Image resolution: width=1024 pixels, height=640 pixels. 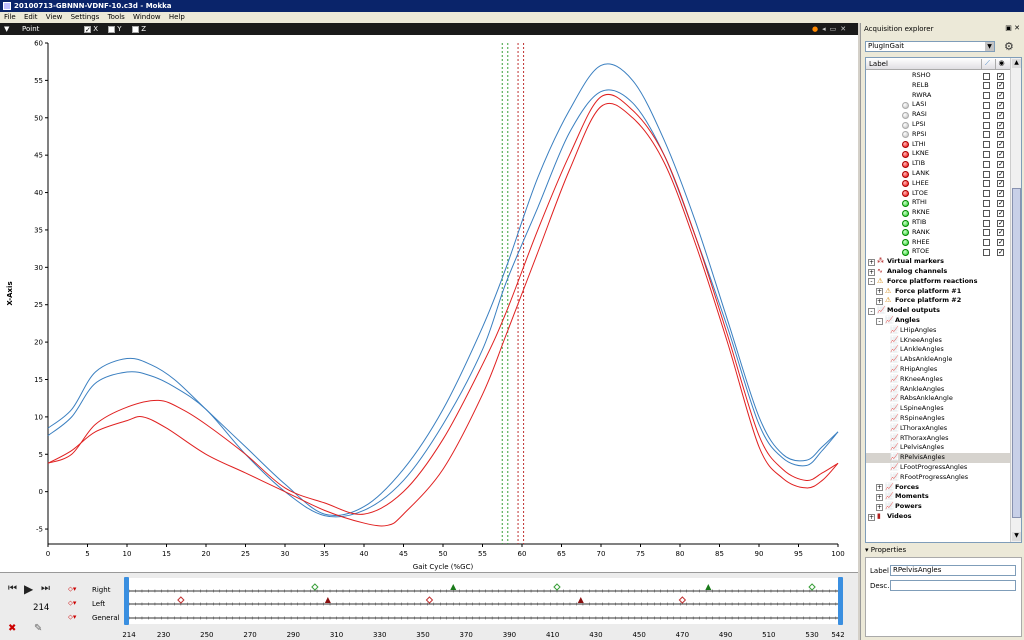 What do you see at coordinates (843, 29) in the screenshot?
I see `close-view-icon: ✕` at bounding box center [843, 29].